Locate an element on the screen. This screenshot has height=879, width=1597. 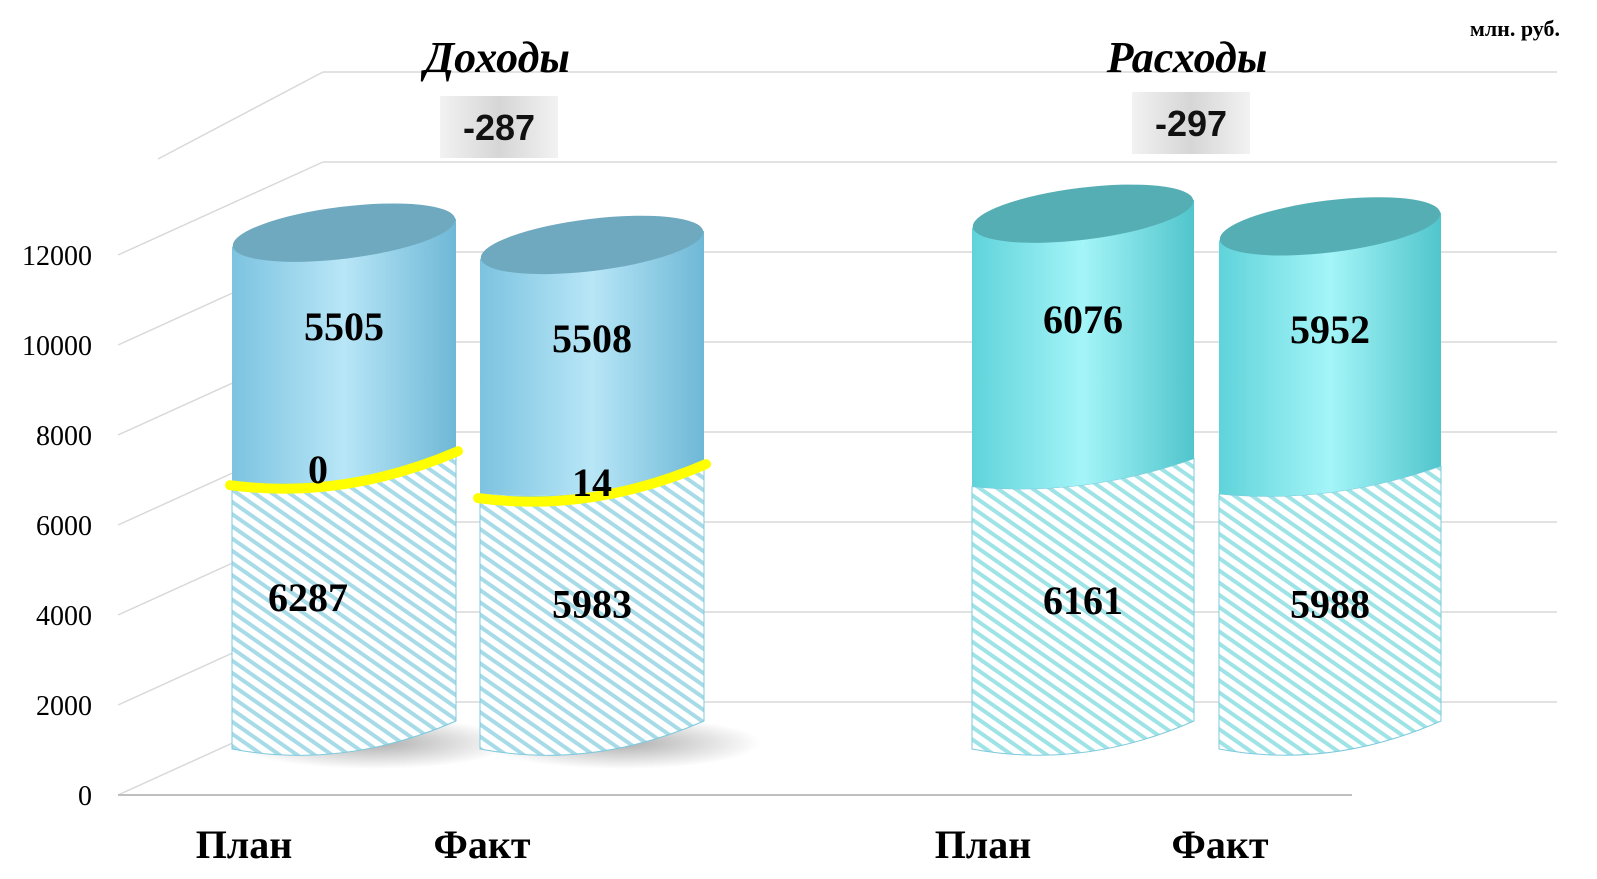
unit-label: млн. руб. is located at coordinates (1515, 28).